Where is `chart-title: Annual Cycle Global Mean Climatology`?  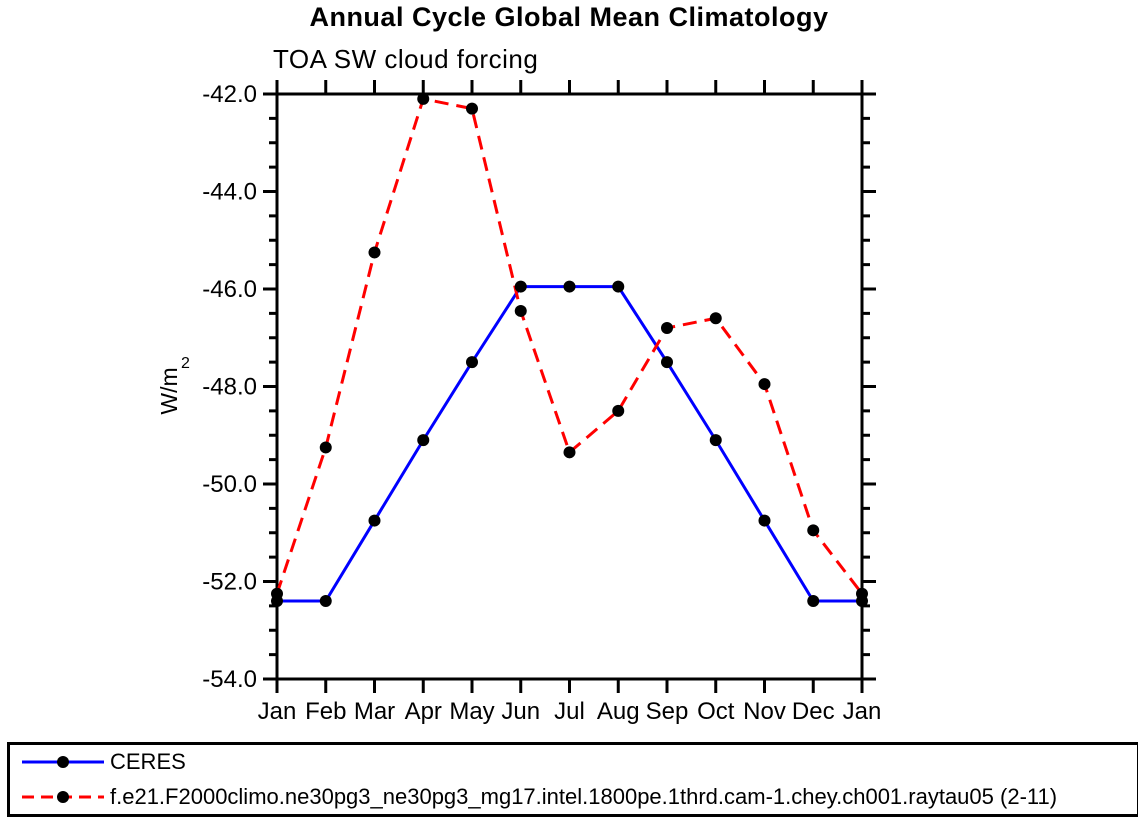
chart-title: Annual Cycle Global Mean Climatology is located at coordinates (569, 17).